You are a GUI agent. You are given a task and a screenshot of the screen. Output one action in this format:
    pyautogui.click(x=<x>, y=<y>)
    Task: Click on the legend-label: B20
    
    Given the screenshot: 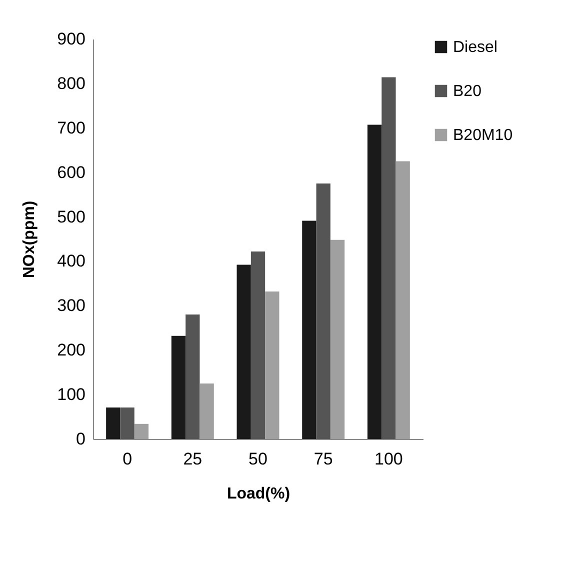 What is the action you would take?
    pyautogui.click(x=467, y=91)
    